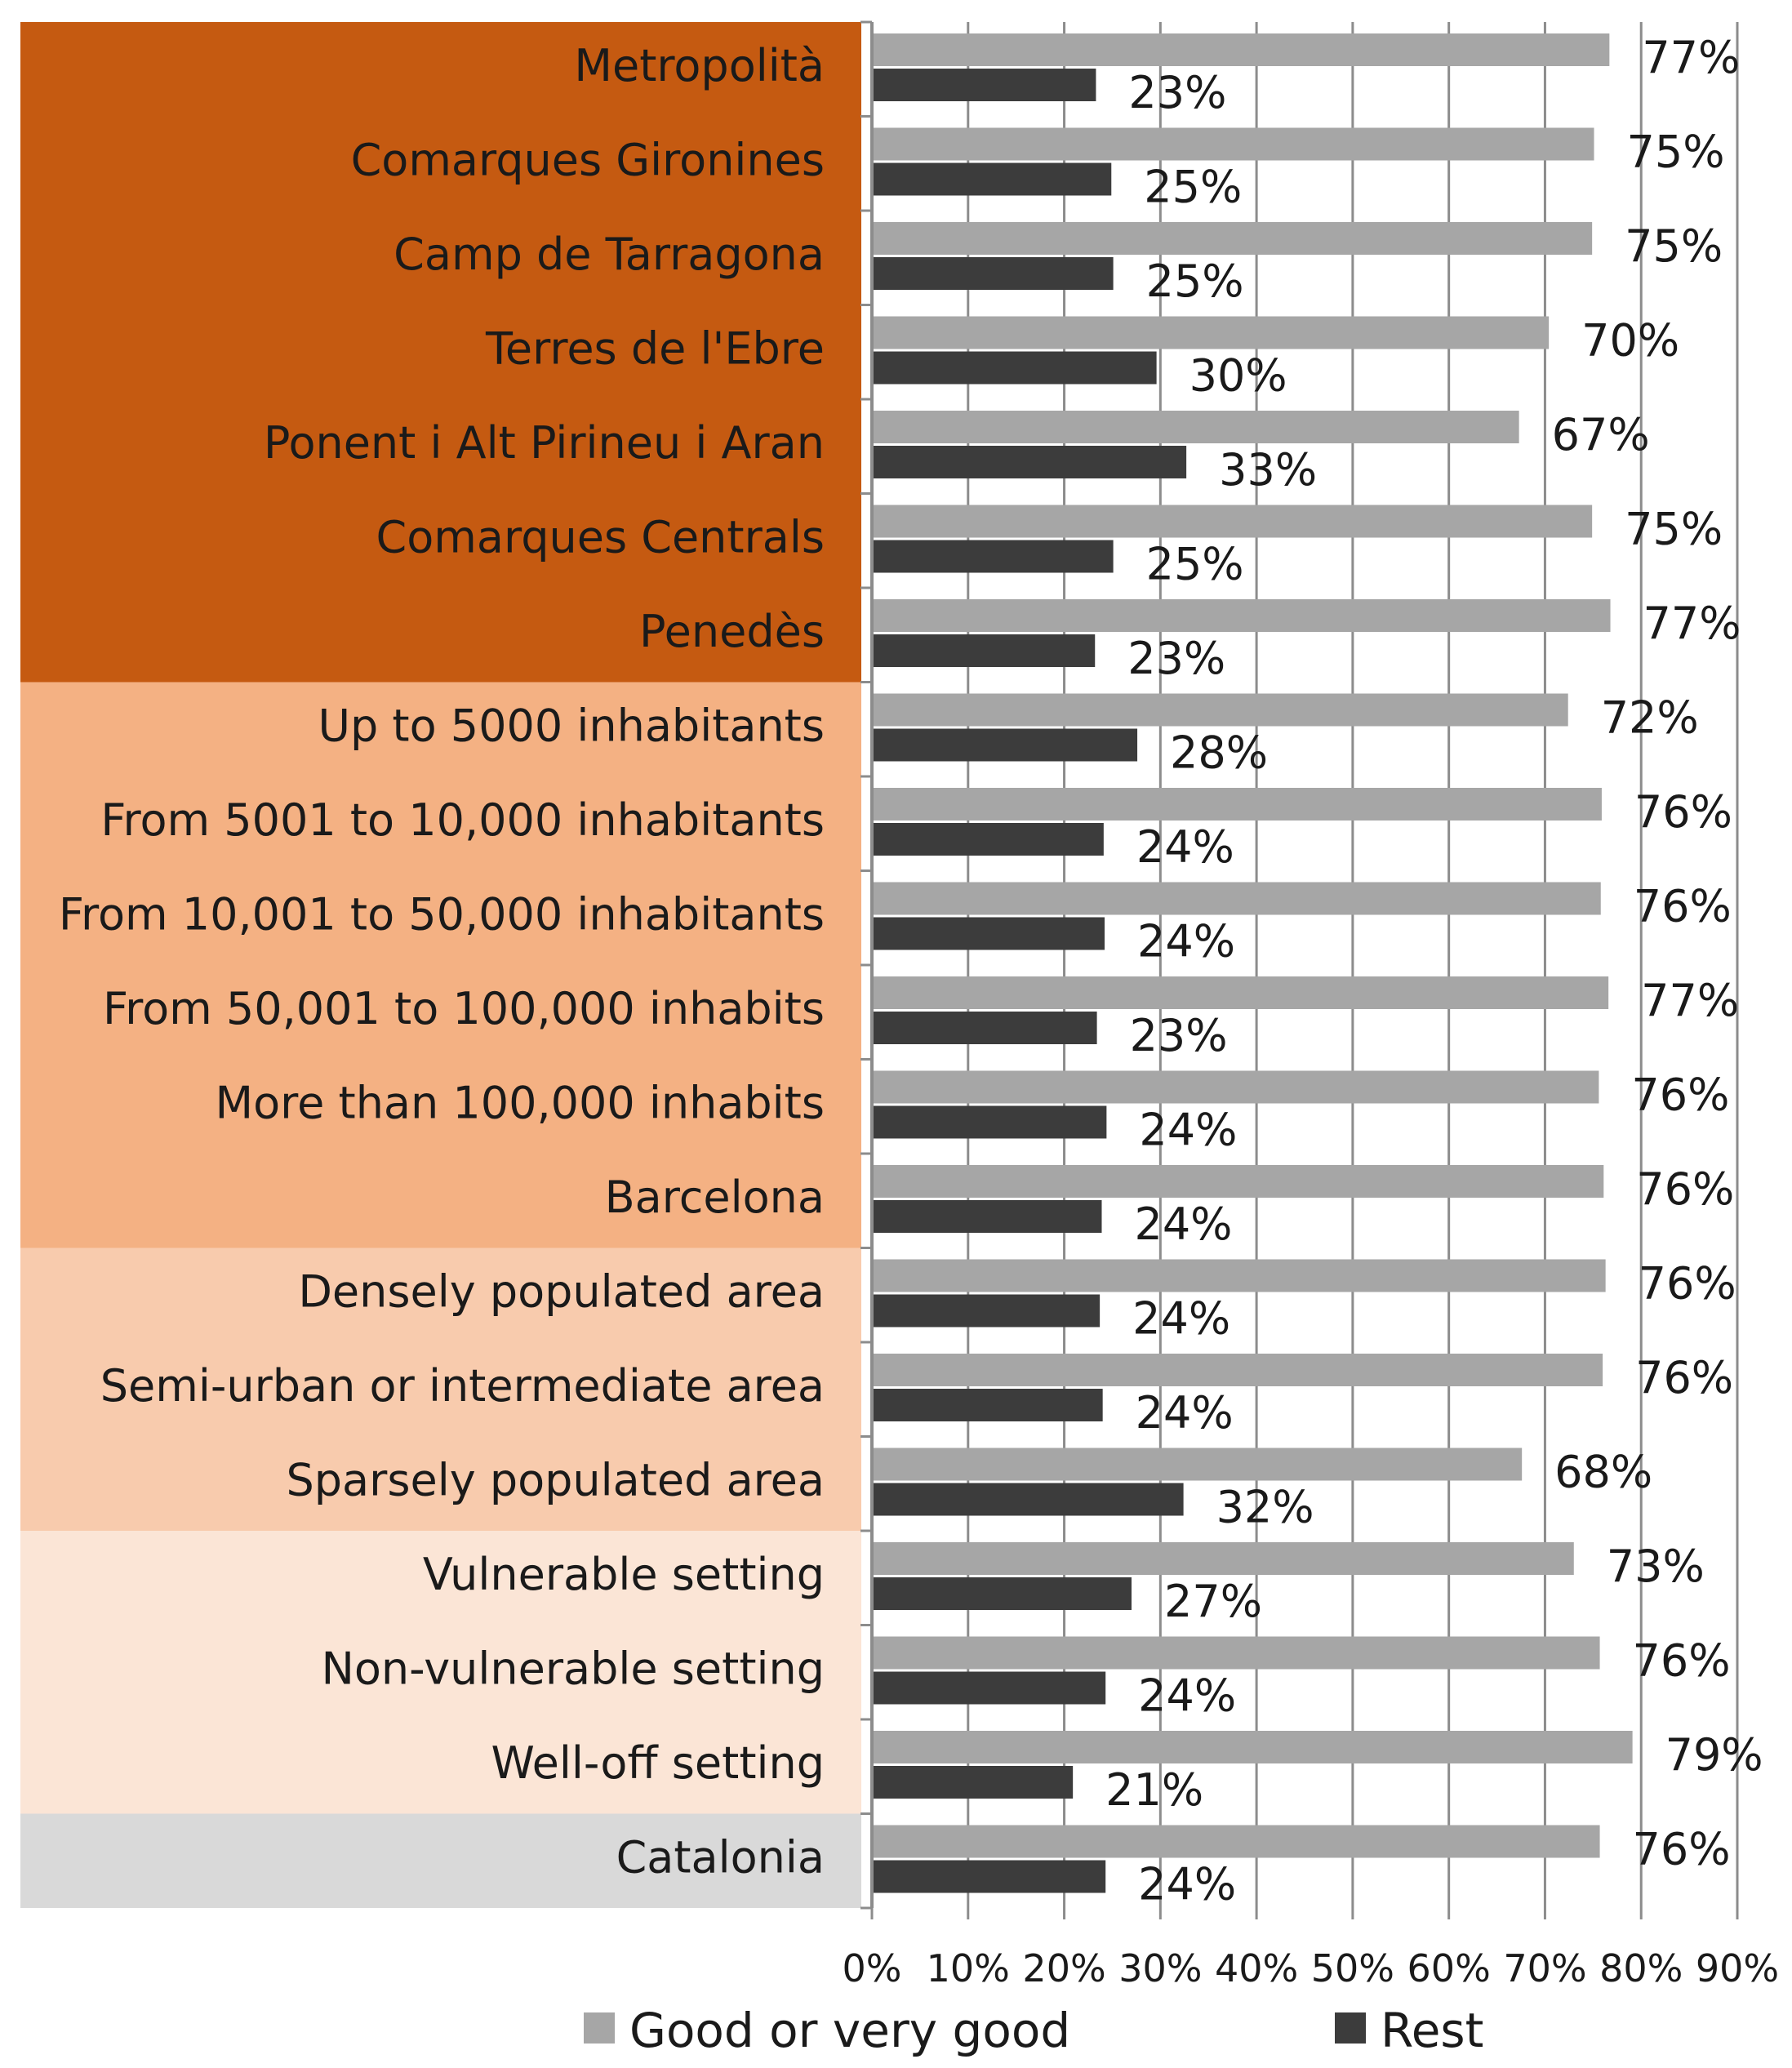 Image resolution: width=1792 pixels, height=2068 pixels. Describe the element at coordinates (988, 933) in the screenshot. I see `bar-rest-from-10-001-to-50-000-inhabitants` at that location.